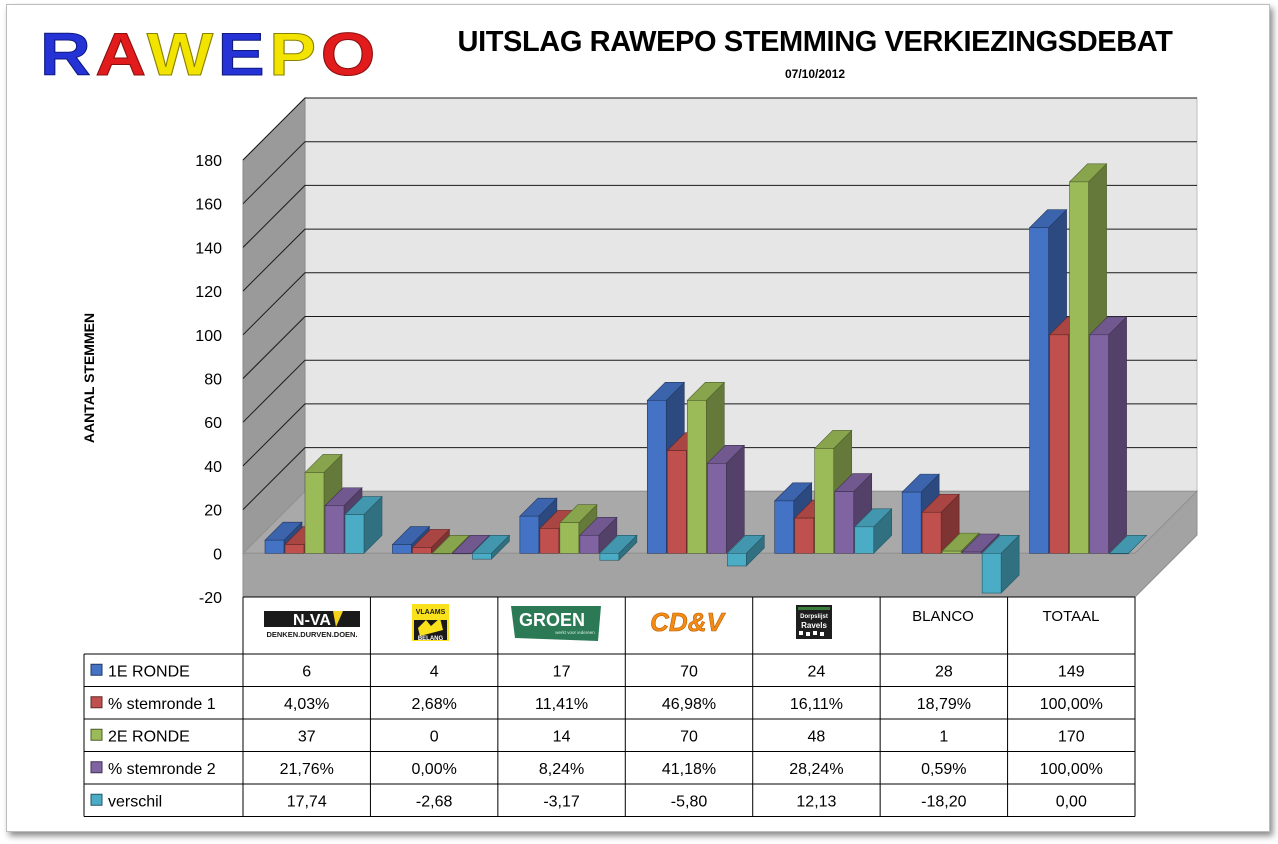 The height and width of the screenshot is (844, 1278). Describe the element at coordinates (943, 616) in the screenshot. I see `category-label-blanco: BLANCO` at that location.